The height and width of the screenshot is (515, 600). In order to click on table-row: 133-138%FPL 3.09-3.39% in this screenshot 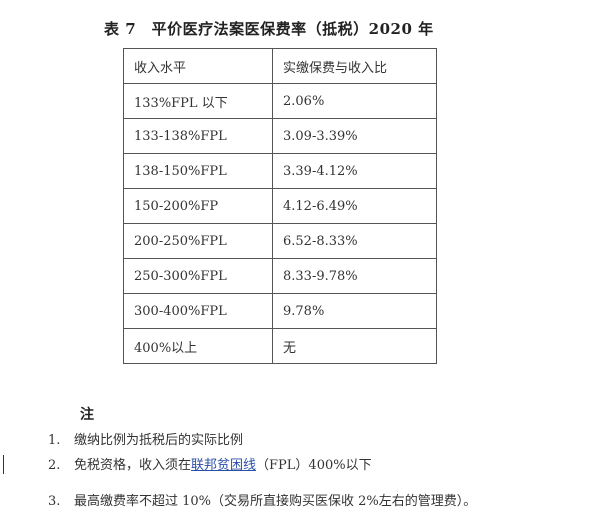, I will do `click(280, 136)`.